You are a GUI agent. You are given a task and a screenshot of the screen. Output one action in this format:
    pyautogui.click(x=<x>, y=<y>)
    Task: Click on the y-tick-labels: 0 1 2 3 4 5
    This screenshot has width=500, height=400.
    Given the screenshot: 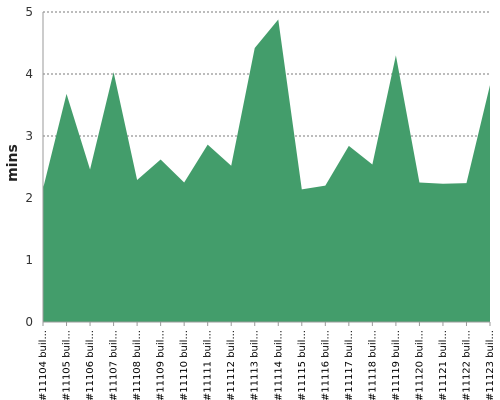 What is the action you would take?
    pyautogui.click(x=29, y=167)
    